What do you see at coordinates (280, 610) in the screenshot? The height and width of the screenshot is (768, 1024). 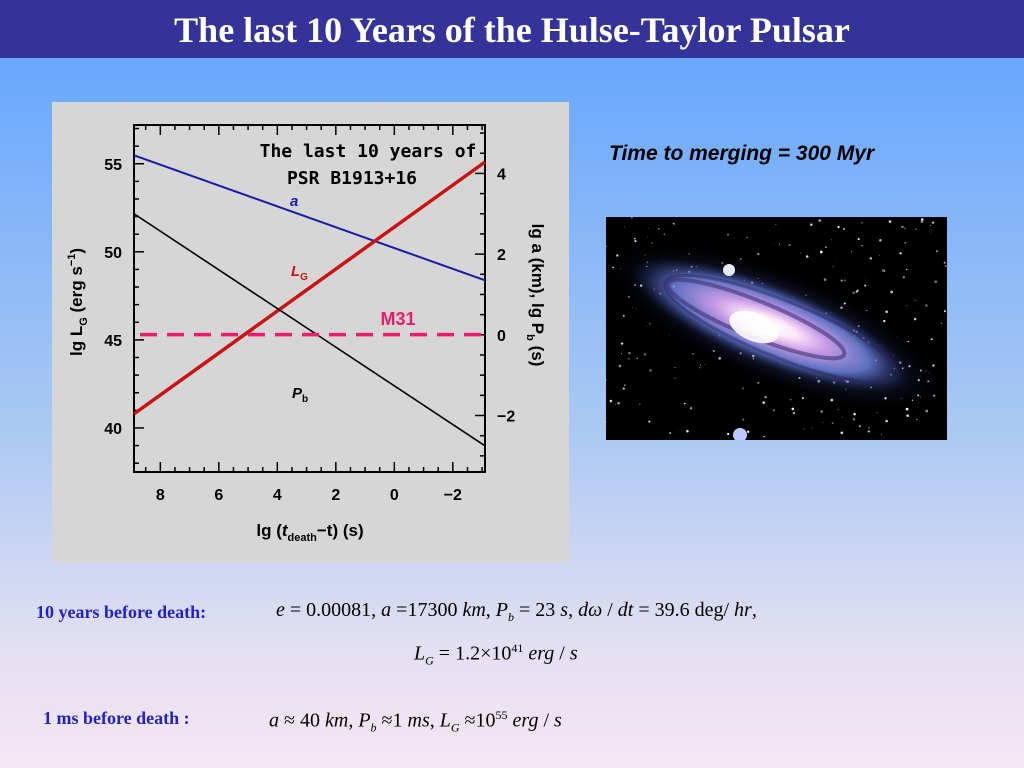 I see `row1-eq-part: e` at bounding box center [280, 610].